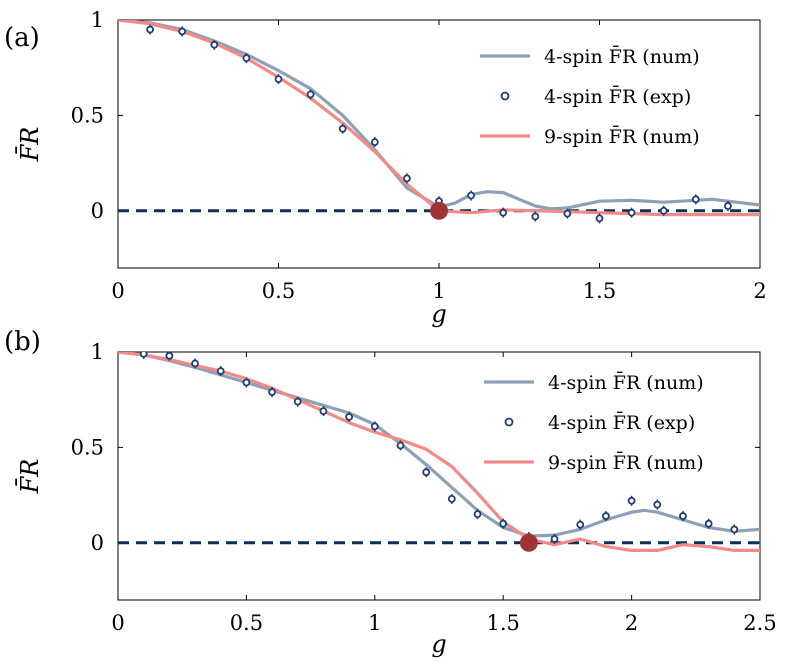  Describe the element at coordinates (759, 623) in the screenshot. I see `x-tick-label: 2.5` at that location.